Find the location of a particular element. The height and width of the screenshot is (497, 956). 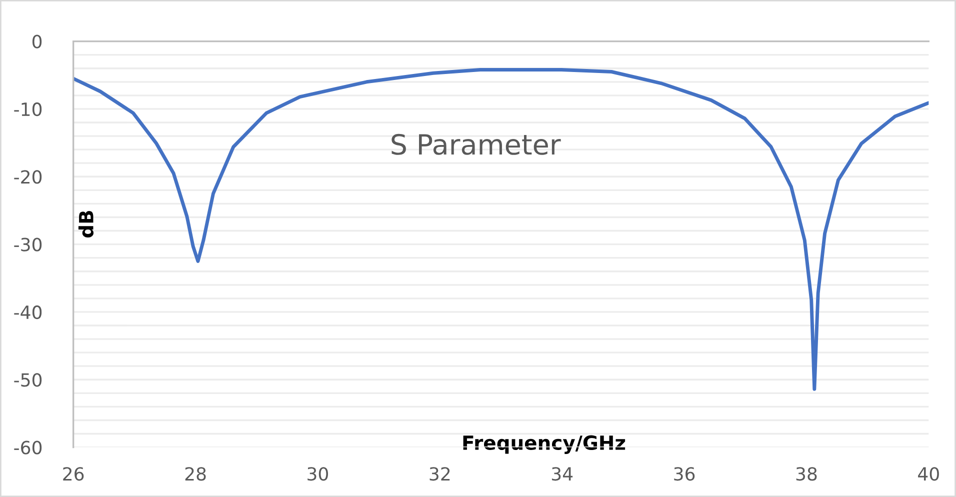

x-tick-label: 38 is located at coordinates (806, 474).